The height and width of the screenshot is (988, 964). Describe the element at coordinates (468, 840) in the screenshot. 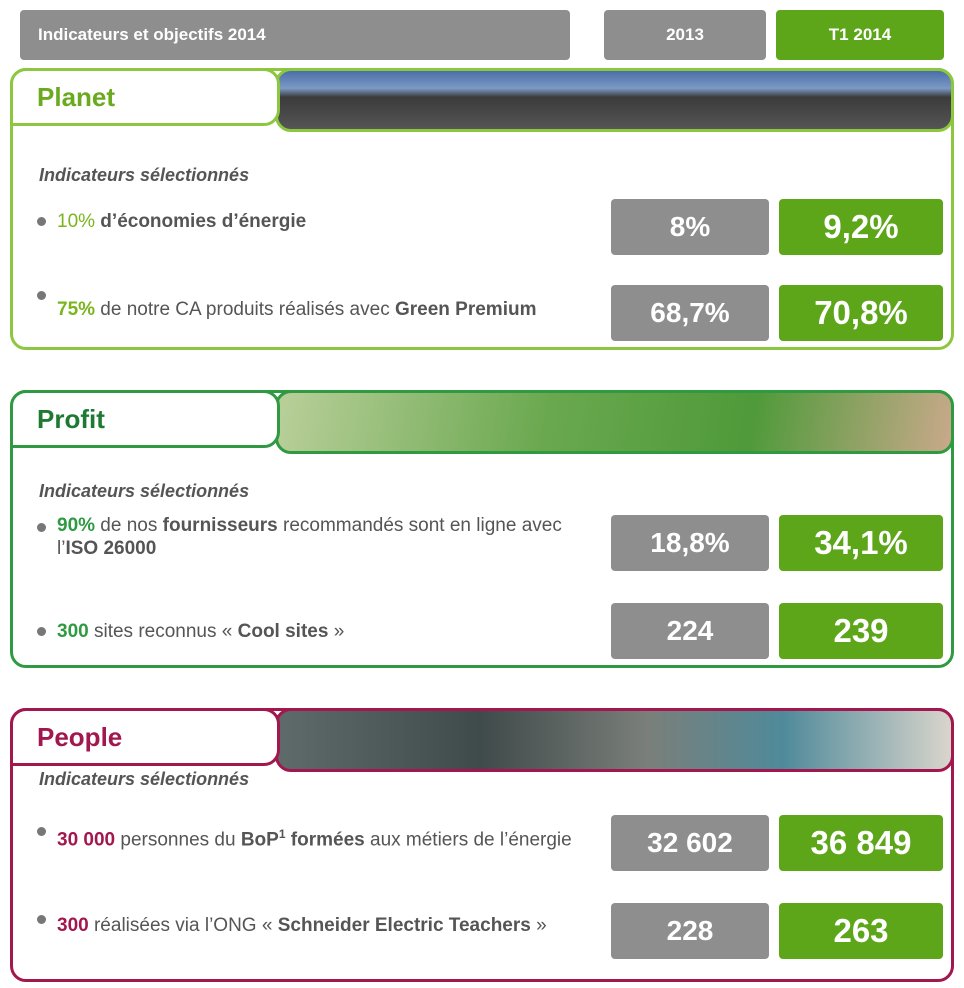

I see `text: aux métiers de l’énergie` at that location.